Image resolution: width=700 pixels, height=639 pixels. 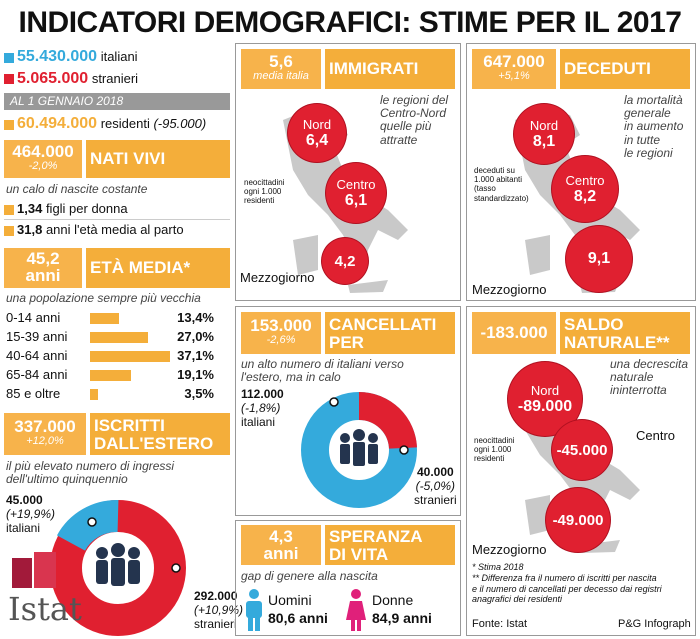 I want to click on iscritti-stranieri: 292.000 (+10,9%) stranieri, so click(x=219, y=610).